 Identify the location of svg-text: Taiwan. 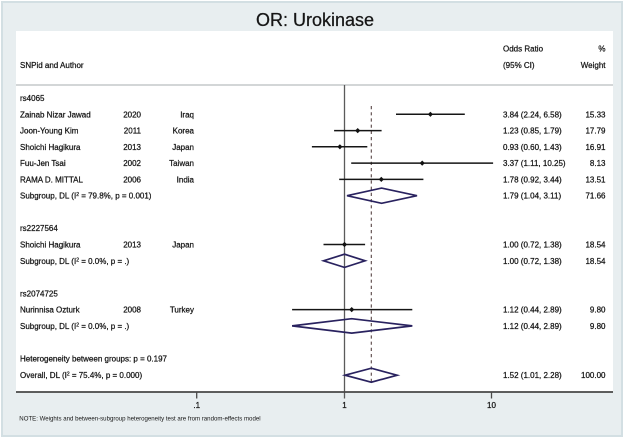
(181, 163).